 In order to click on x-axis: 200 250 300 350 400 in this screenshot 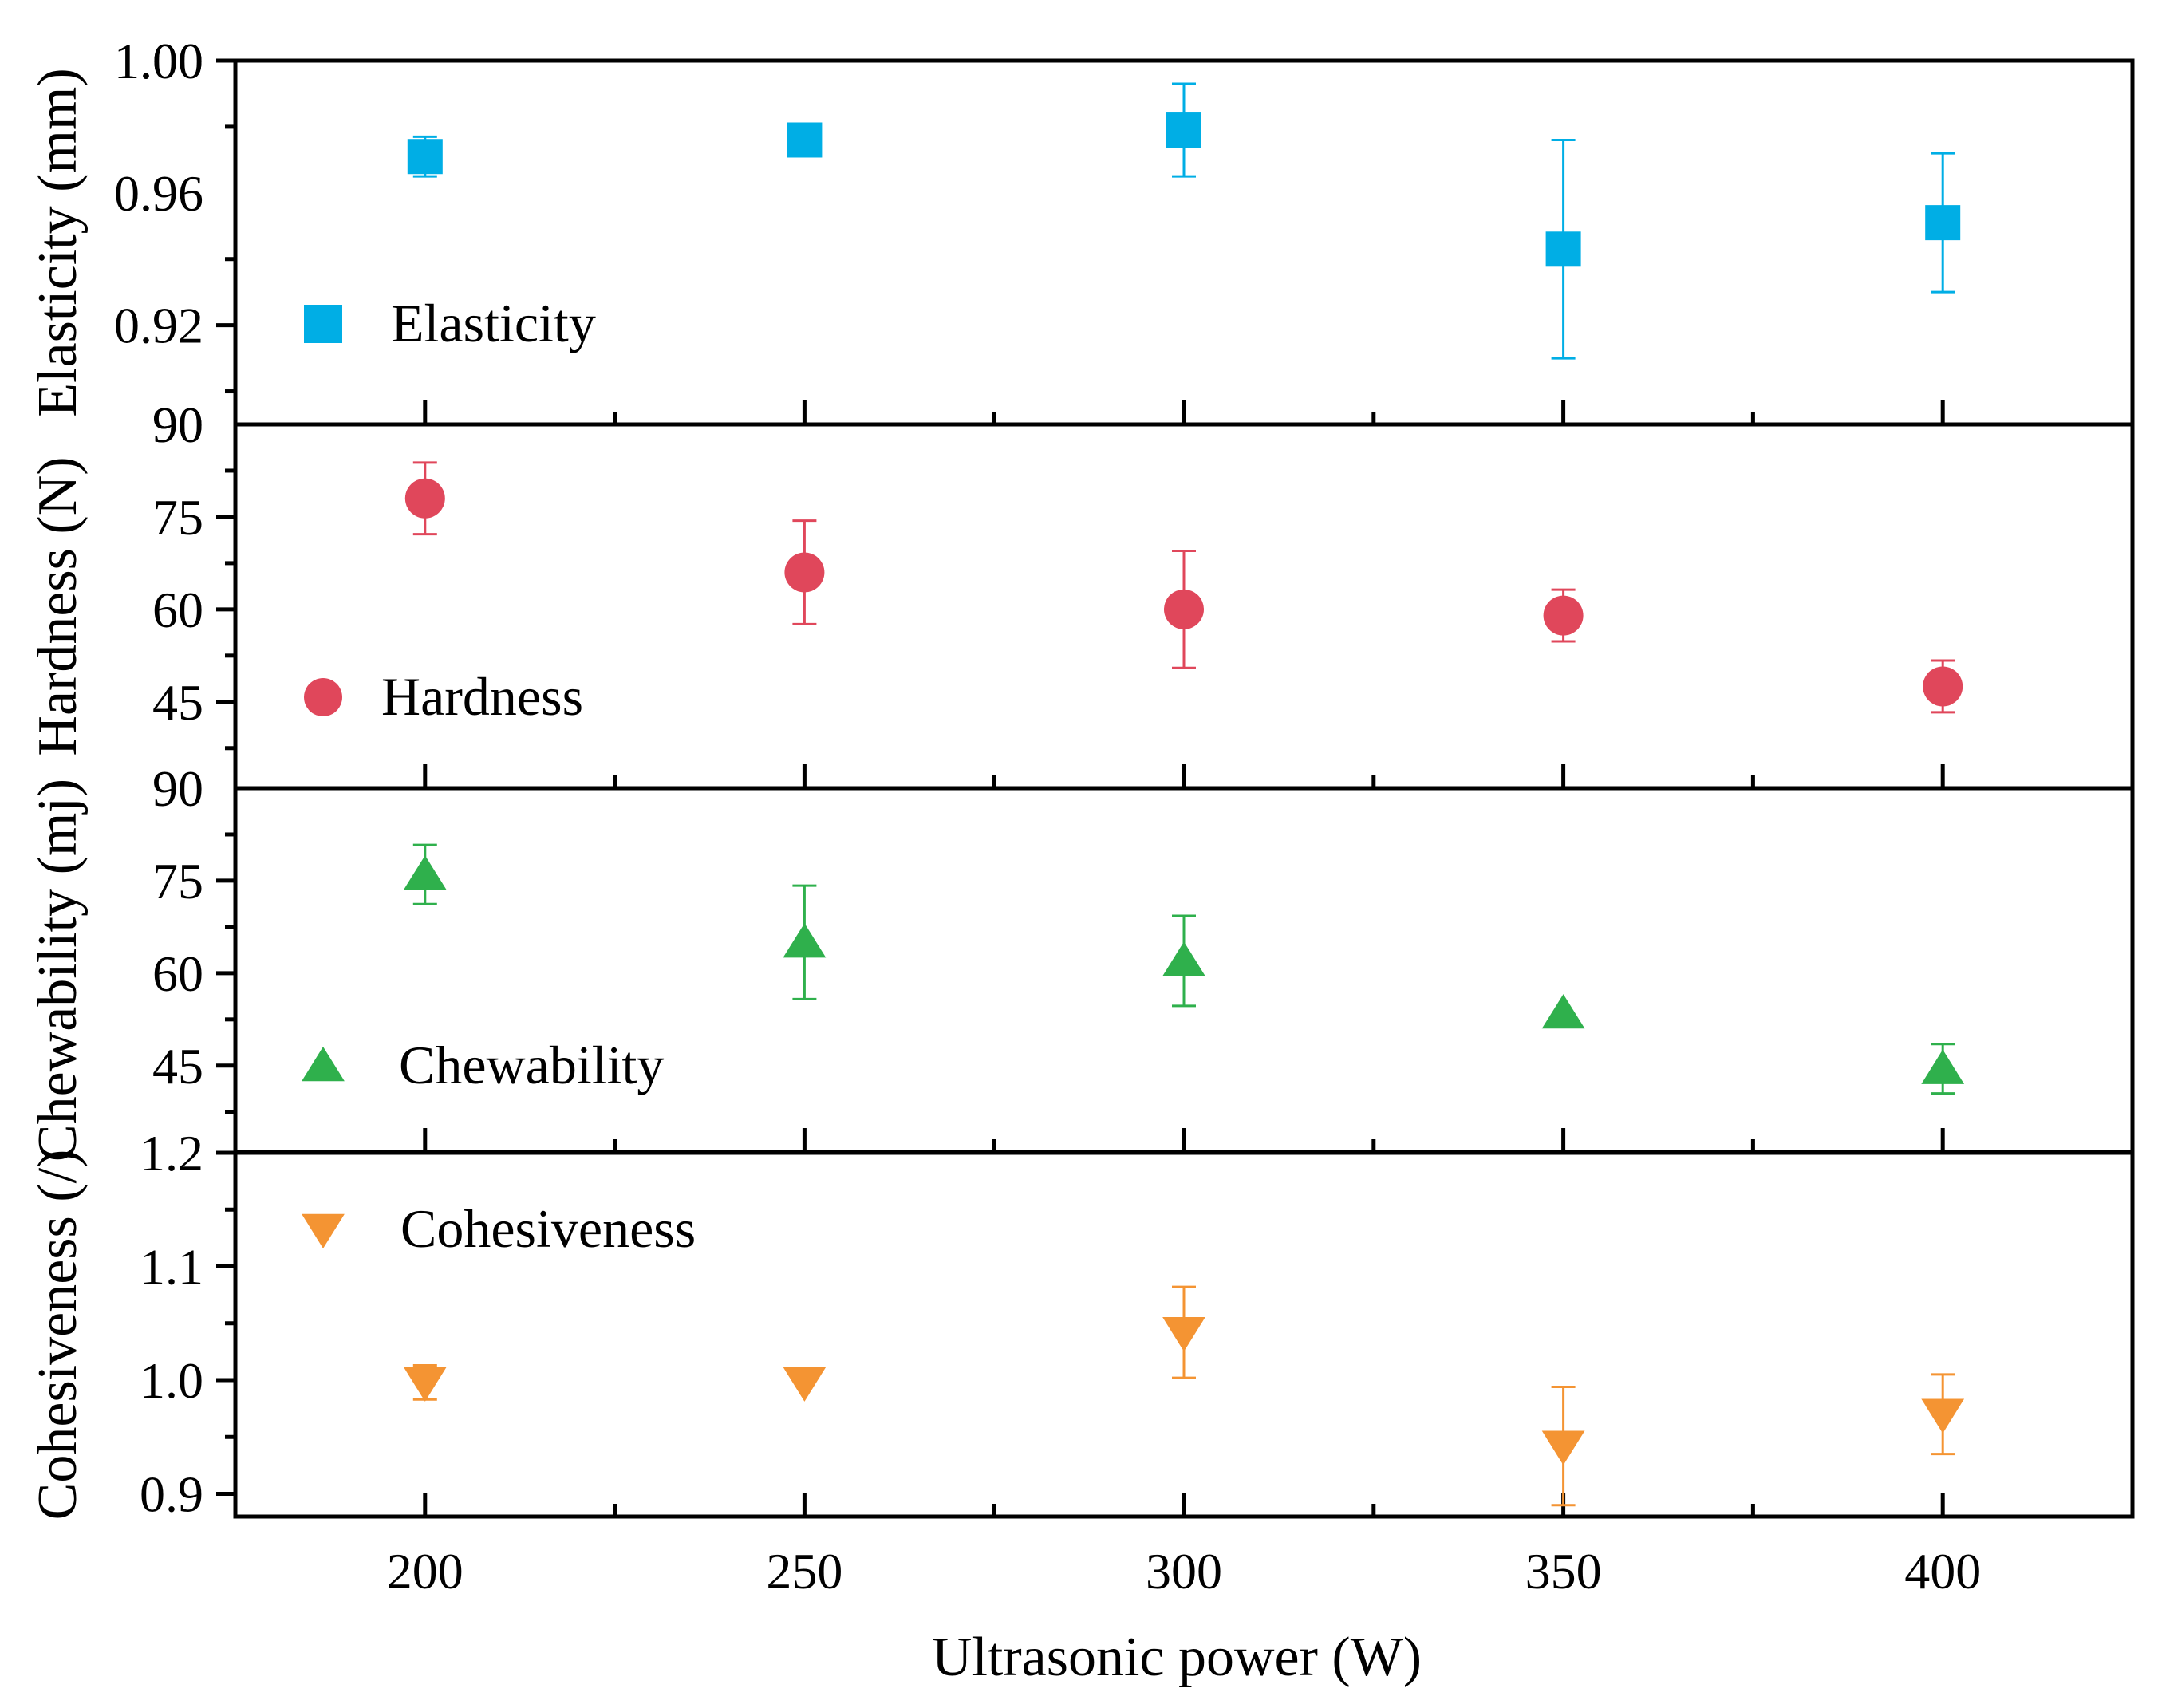, I will do `click(1184, 1571)`.